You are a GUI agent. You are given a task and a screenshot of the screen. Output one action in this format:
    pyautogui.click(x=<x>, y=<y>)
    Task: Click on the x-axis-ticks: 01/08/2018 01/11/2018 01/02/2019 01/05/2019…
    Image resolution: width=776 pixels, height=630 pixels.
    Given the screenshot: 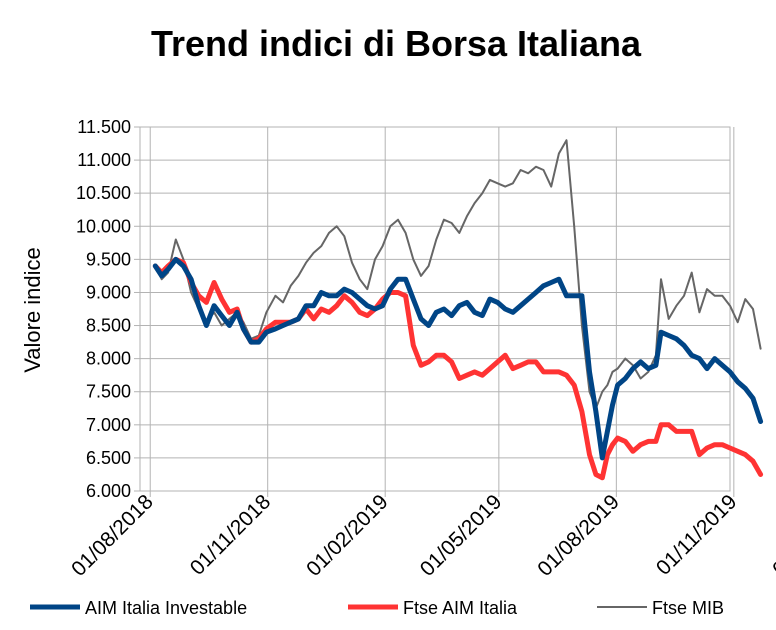 What is the action you would take?
    pyautogui.click(x=421, y=535)
    